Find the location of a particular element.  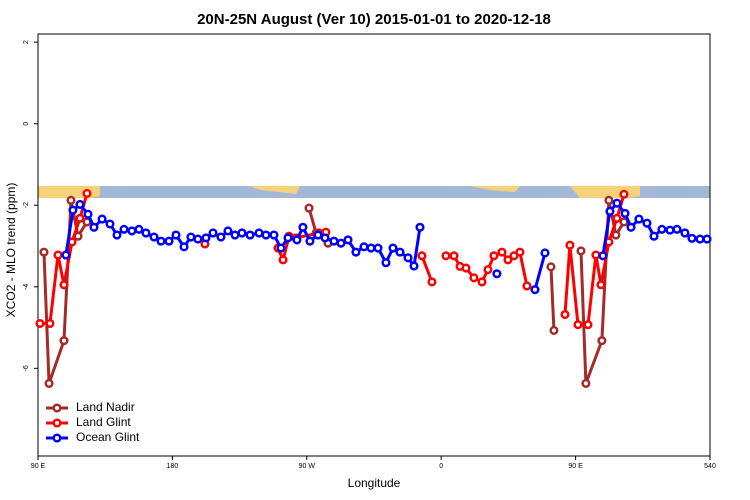

y-tick-label: -6 is located at coordinates (26, 368).